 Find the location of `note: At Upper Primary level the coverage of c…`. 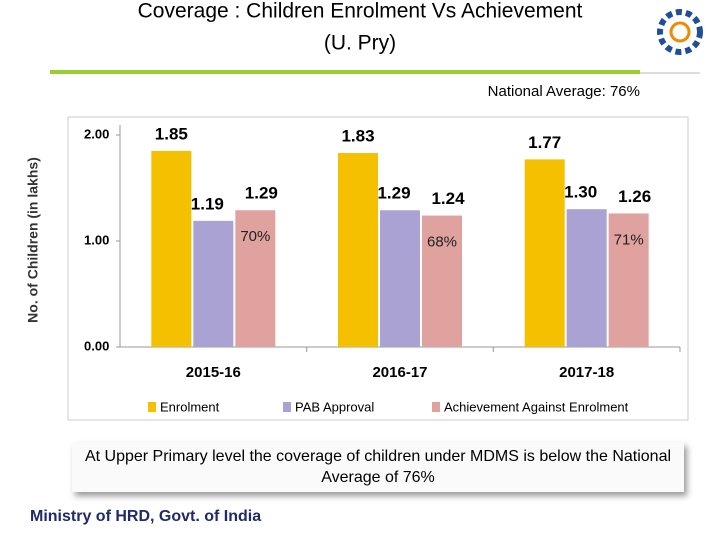

note: At Upper Primary level the coverage of c… is located at coordinates (378, 467).